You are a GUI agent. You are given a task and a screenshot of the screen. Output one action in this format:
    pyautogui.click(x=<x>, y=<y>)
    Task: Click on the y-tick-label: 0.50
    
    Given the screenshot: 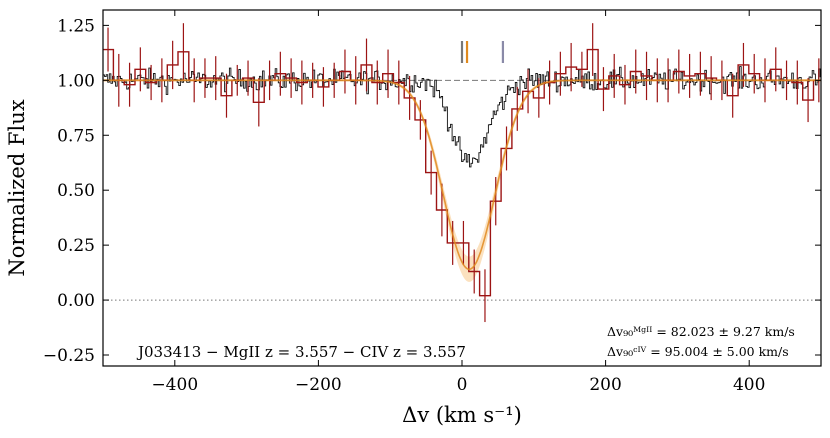 What is the action you would take?
    pyautogui.click(x=76, y=191)
    